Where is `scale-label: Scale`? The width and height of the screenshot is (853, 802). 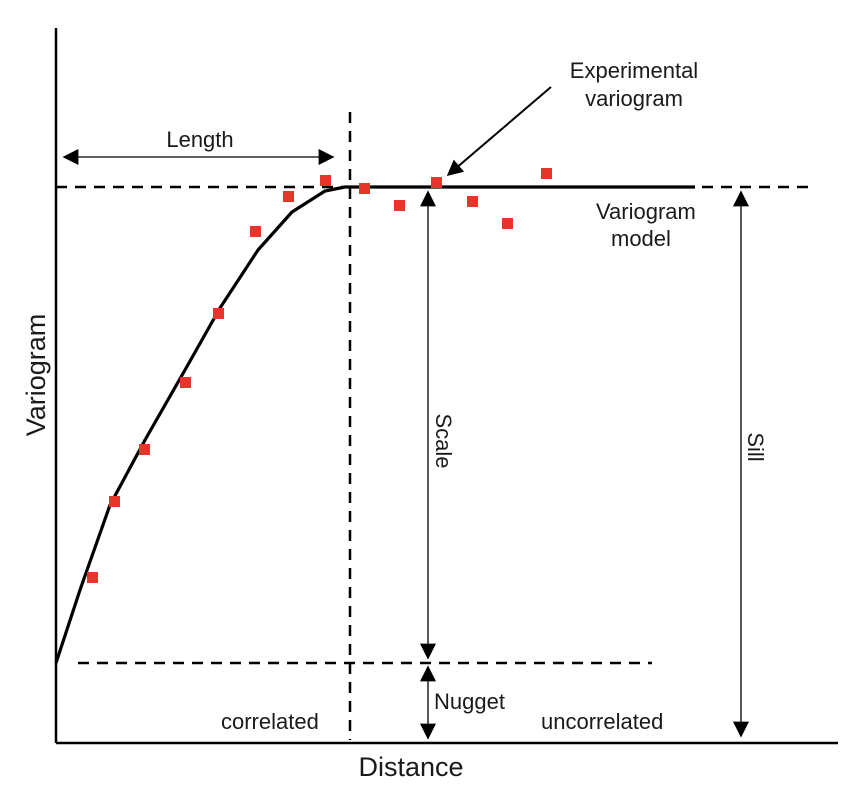 scale-label: Scale is located at coordinates (443, 440).